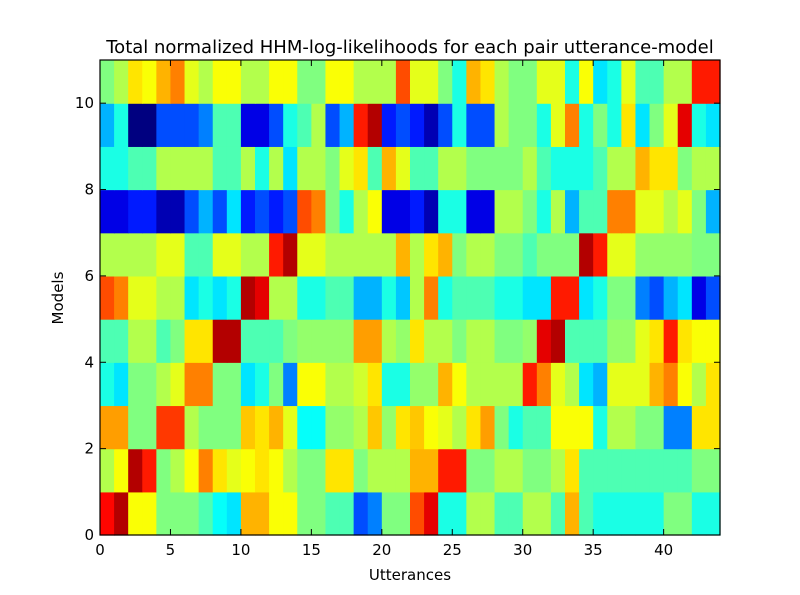 The image size is (800, 595). Describe the element at coordinates (84, 103) in the screenshot. I see `y-tick-label: 10` at that location.